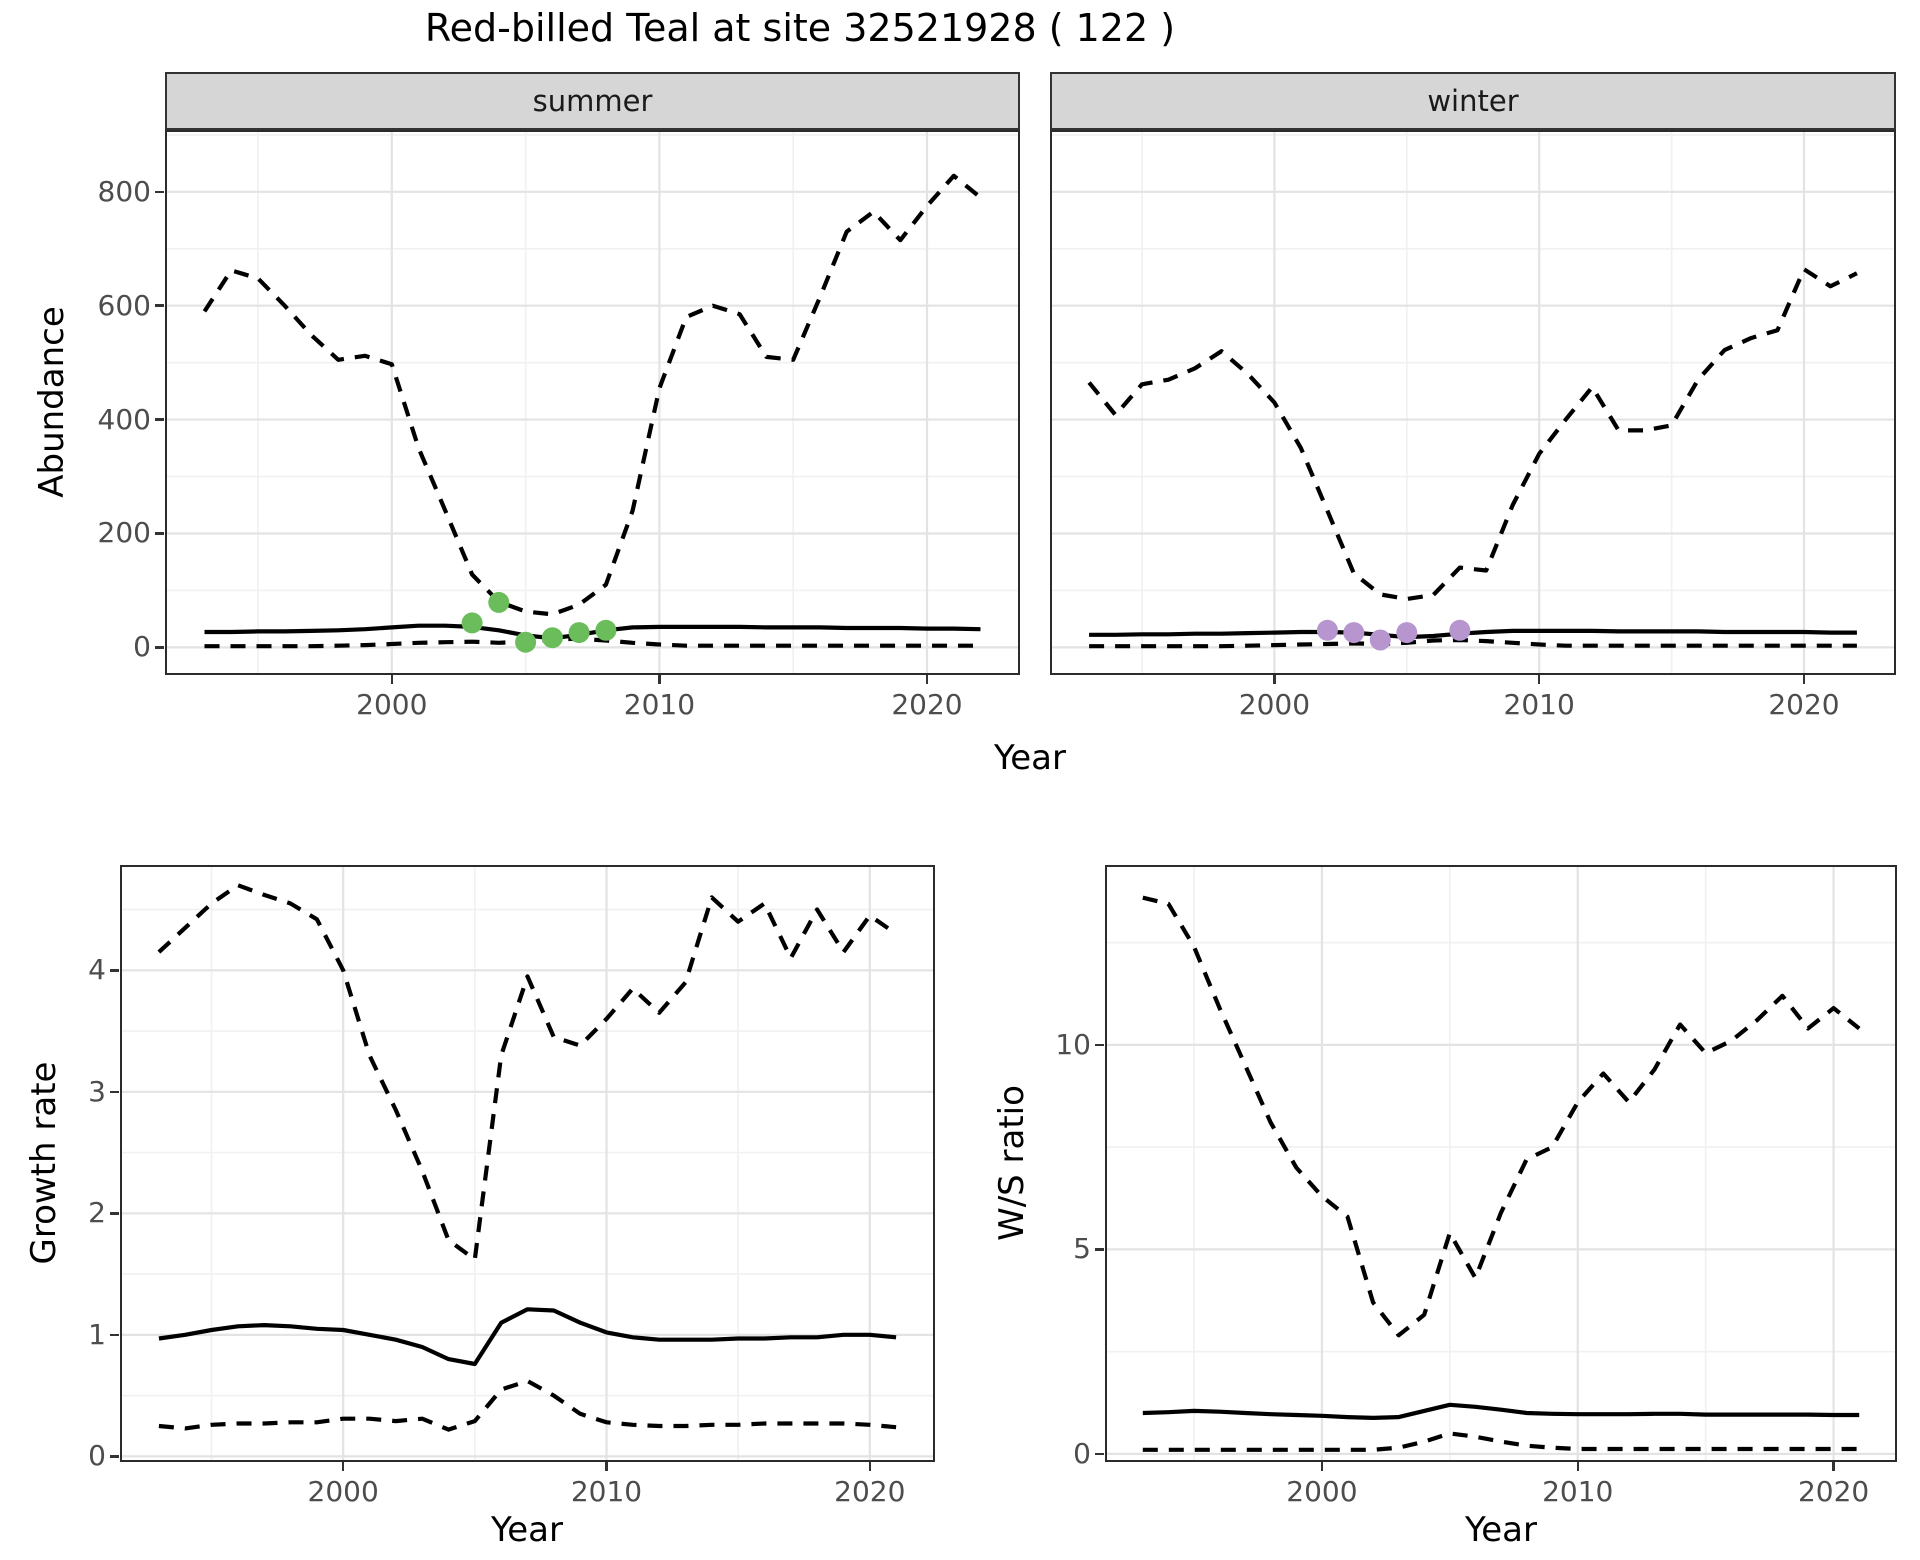 This screenshot has height=1560, width=1920. I want to click on y-tick-label: 3, so click(97, 1091).